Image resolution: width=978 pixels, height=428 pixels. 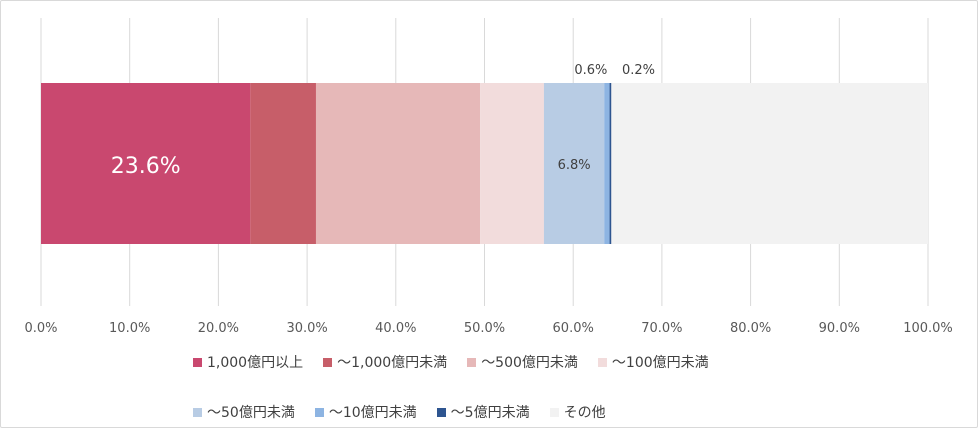 What do you see at coordinates (255, 363) in the screenshot?
I see `legend-label: 1,000億円以上` at bounding box center [255, 363].